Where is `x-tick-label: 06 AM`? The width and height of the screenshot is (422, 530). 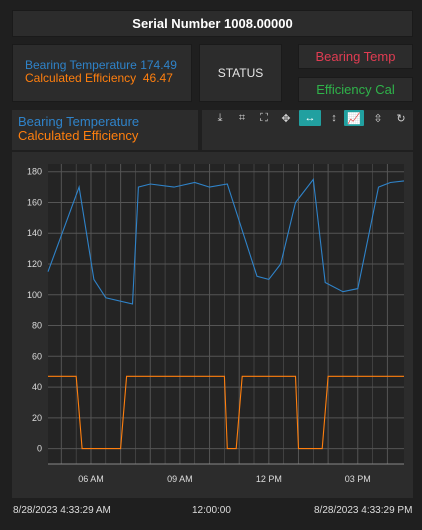 x-tick-label: 06 AM is located at coordinates (91, 479).